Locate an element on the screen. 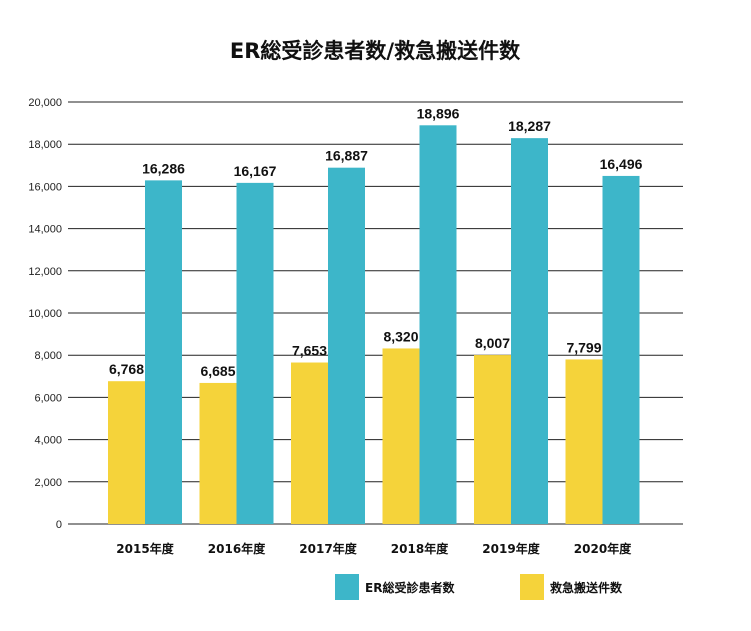  y-tick-label: 0 is located at coordinates (59, 525).